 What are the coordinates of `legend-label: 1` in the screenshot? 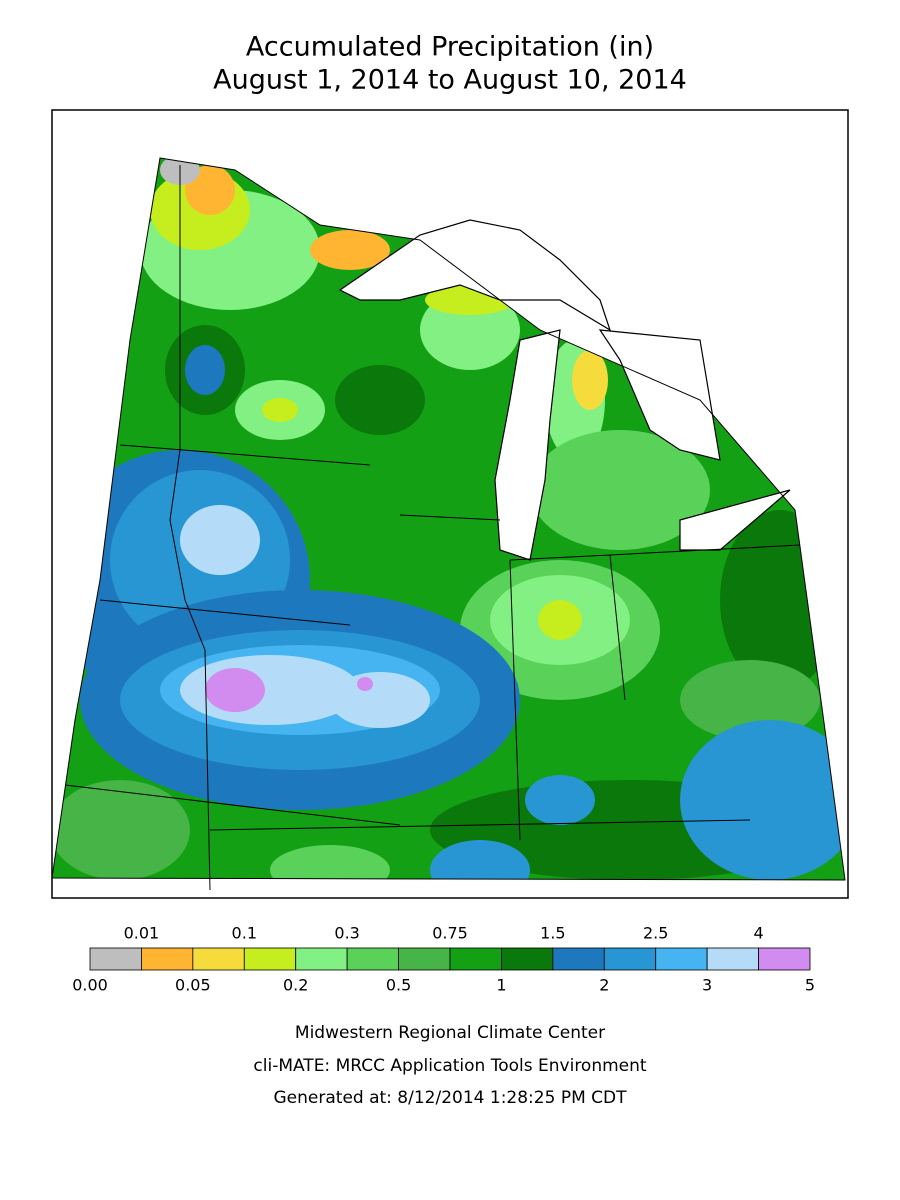 It's located at (501, 985).